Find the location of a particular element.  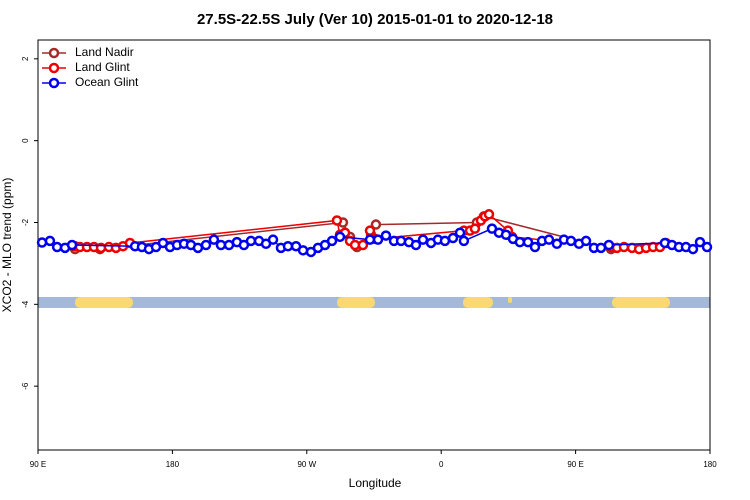

x-axis-label: Longitude is located at coordinates (375, 483).